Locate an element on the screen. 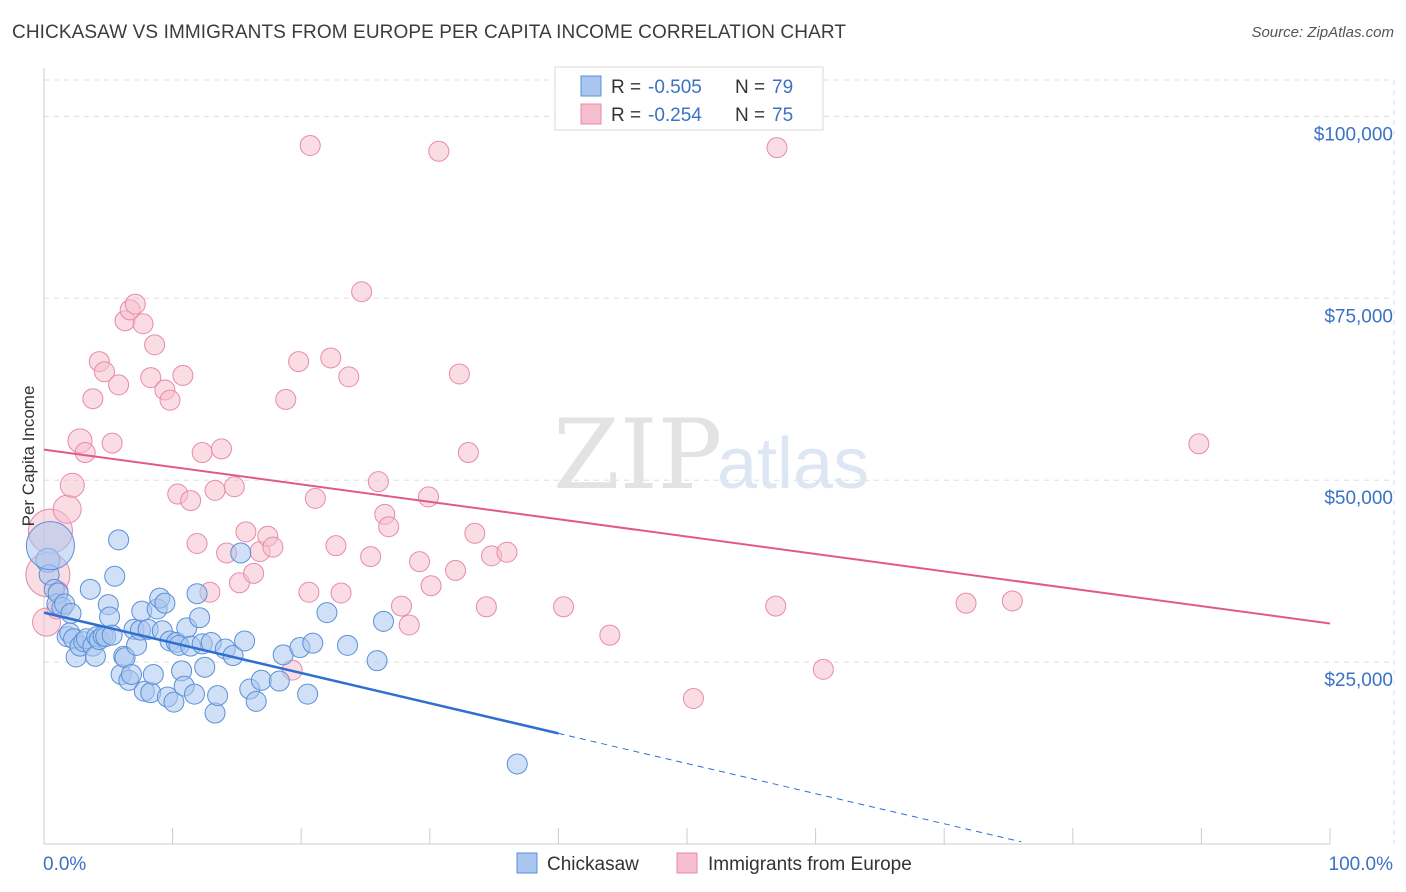  y-tick-label-0: $25,000 is located at coordinates (1358, 680).